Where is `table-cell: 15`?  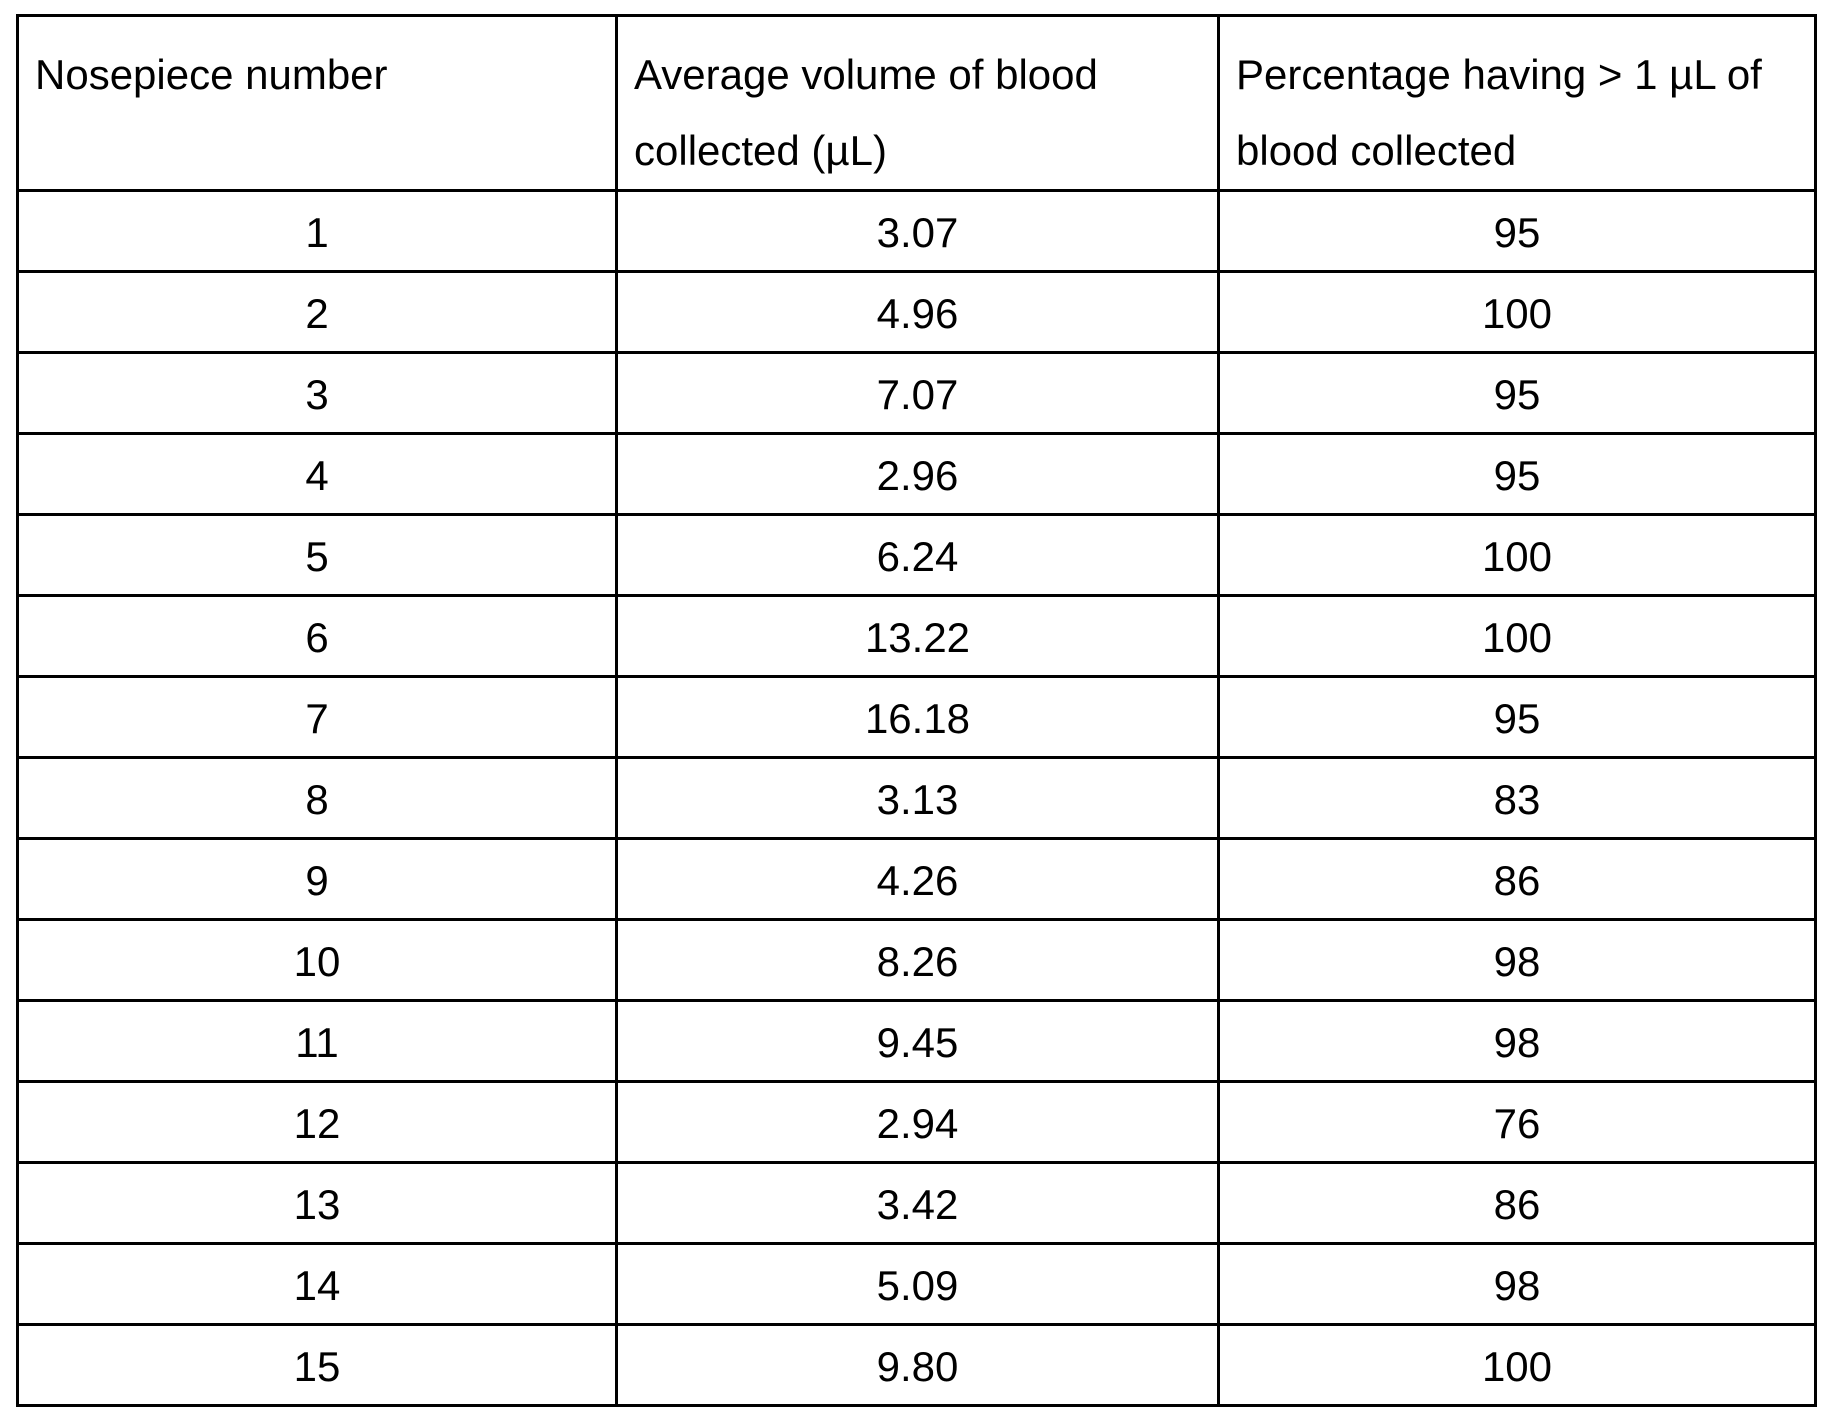 table-cell: 15 is located at coordinates (317, 1365).